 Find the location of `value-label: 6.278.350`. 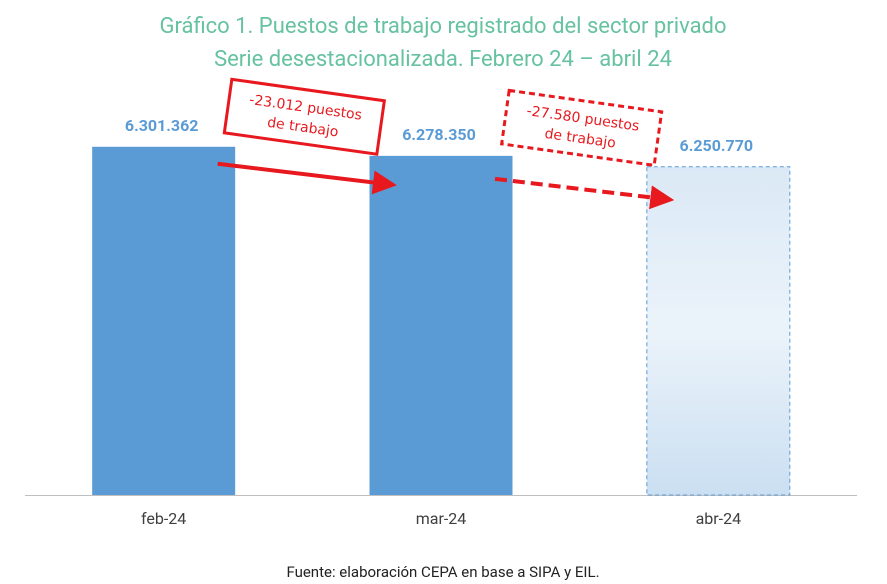

value-label: 6.278.350 is located at coordinates (439, 134).